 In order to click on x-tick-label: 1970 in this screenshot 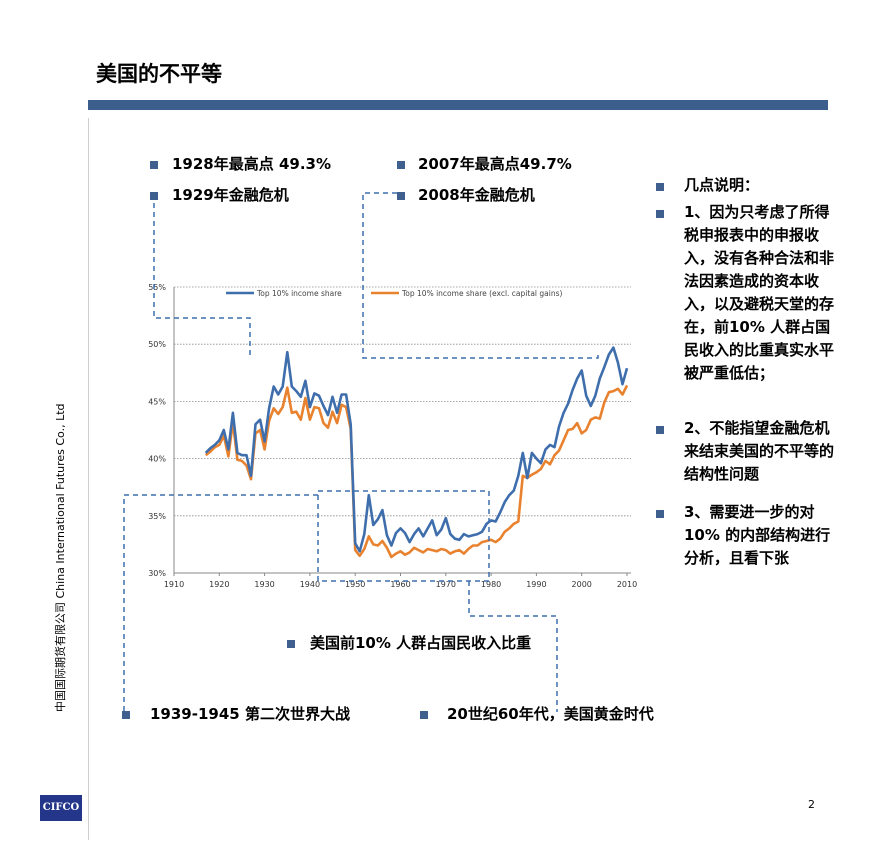, I will do `click(446, 584)`.